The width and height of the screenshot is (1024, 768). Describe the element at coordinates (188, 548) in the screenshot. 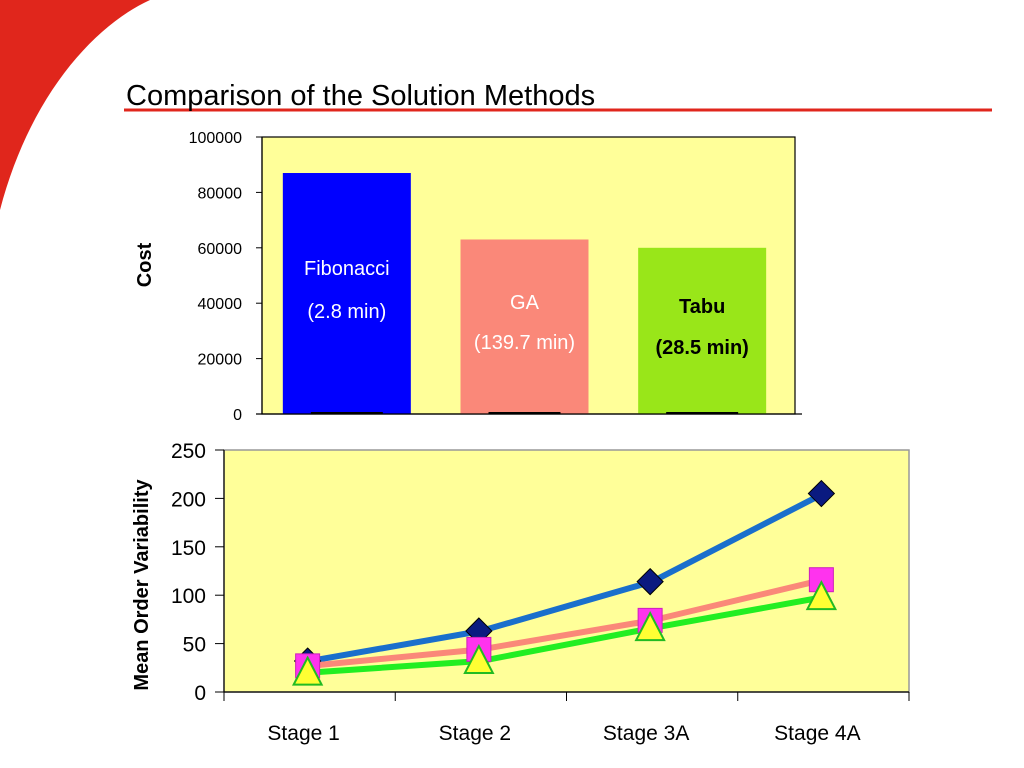

I see `line-y-tick-label: 150` at that location.